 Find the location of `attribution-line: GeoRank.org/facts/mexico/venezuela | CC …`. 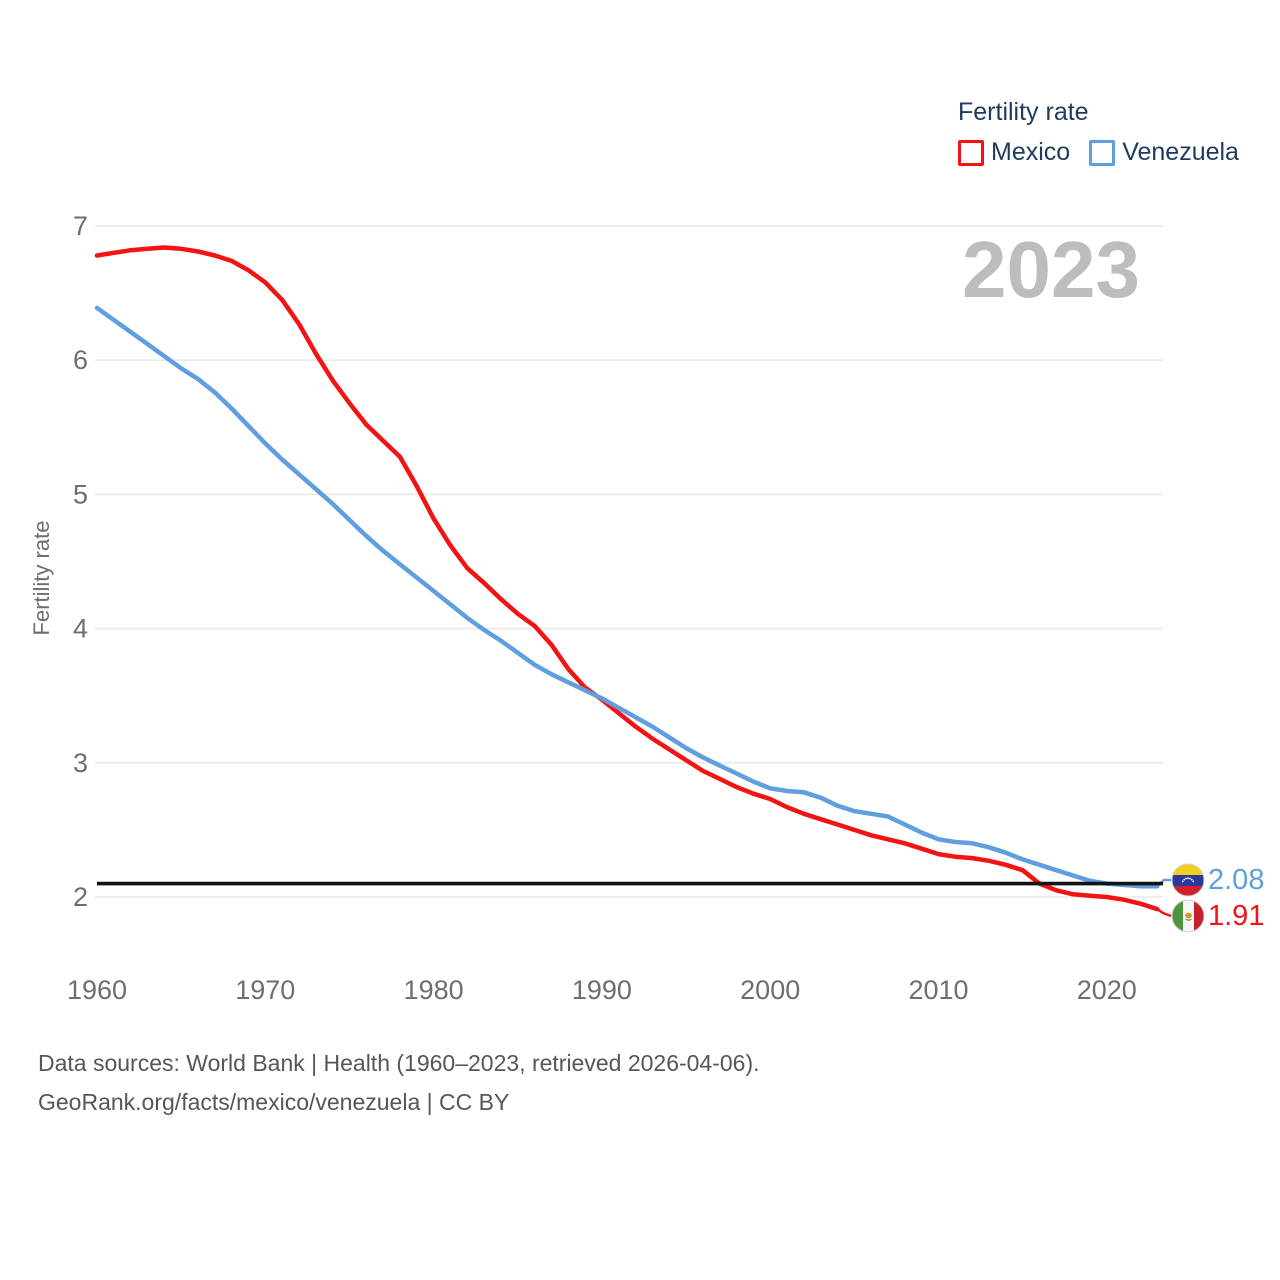

attribution-line: GeoRank.org/facts/mexico/venezuela | CC … is located at coordinates (274, 1102).